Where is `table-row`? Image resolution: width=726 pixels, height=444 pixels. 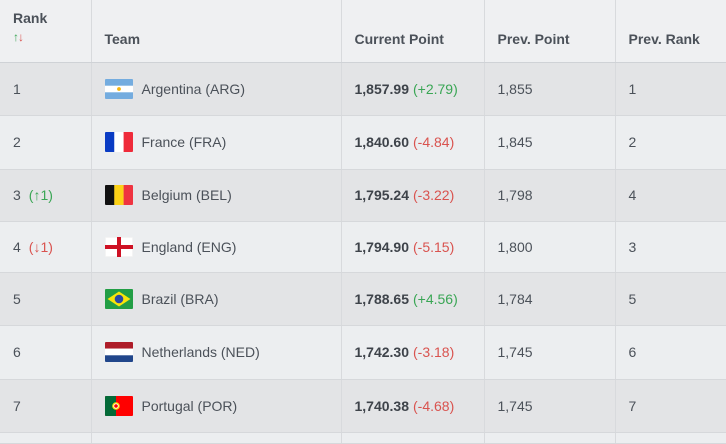
table-row is located at coordinates (363, 438).